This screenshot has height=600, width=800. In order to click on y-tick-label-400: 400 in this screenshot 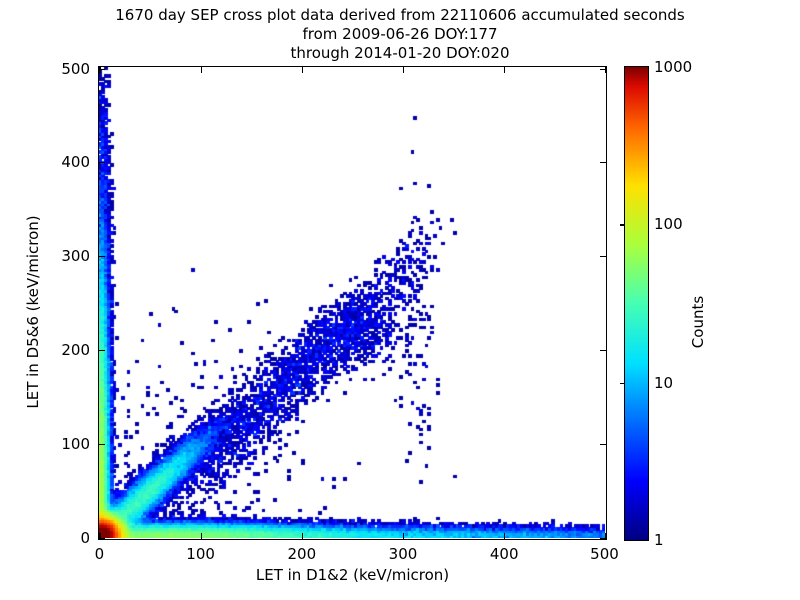, I will do `click(75, 161)`.